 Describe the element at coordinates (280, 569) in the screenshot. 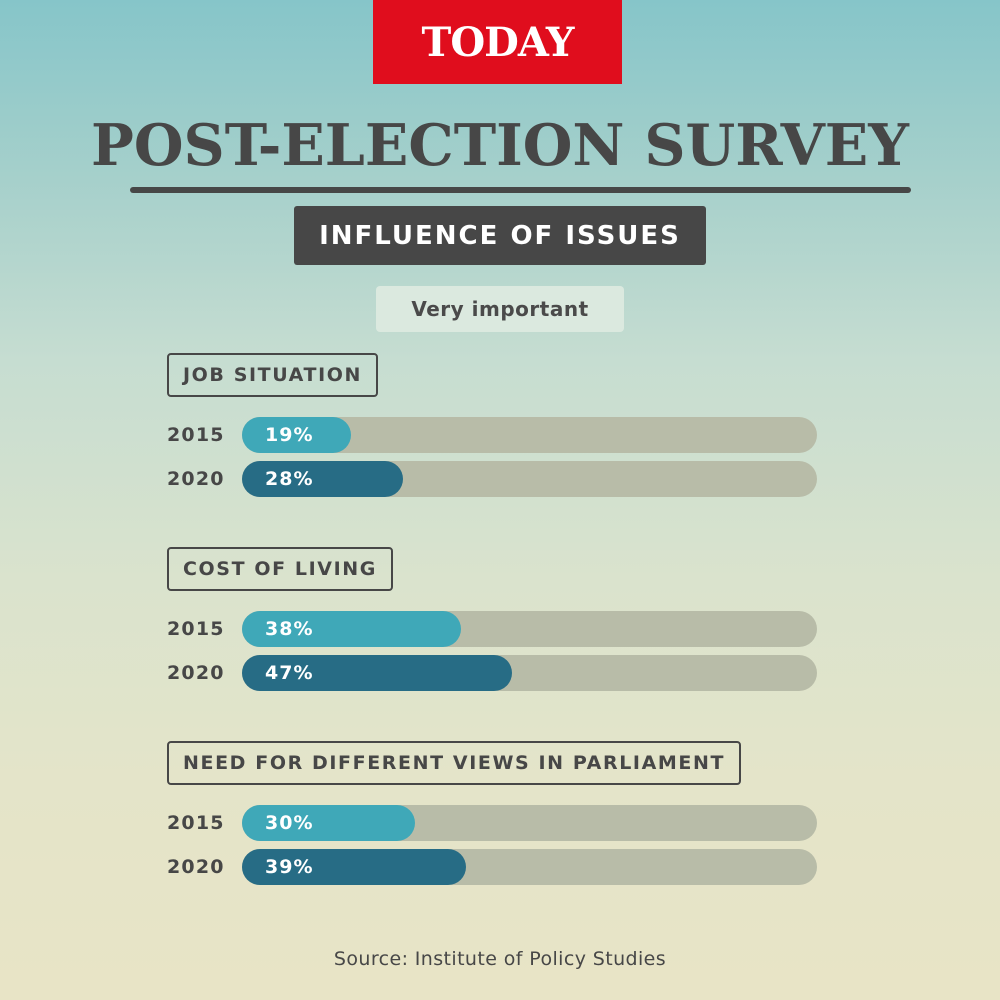

I see `category-label: COST OF LIVING` at that location.